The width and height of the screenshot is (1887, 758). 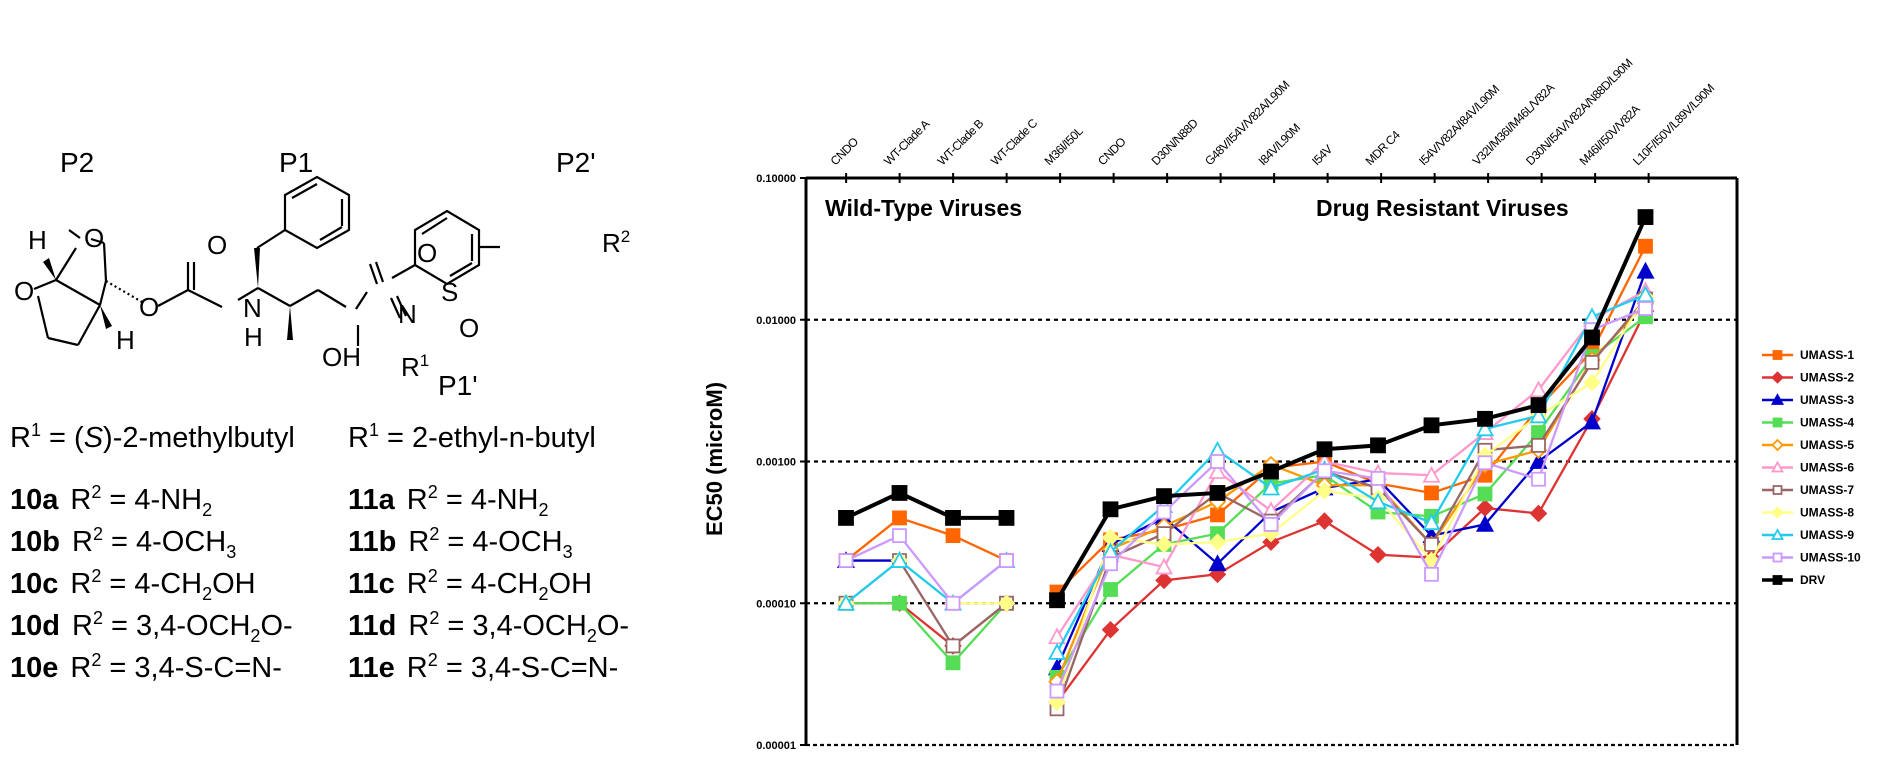 What do you see at coordinates (1383, 148) in the screenshot?
I see `x-category-label: MDR C4` at bounding box center [1383, 148].